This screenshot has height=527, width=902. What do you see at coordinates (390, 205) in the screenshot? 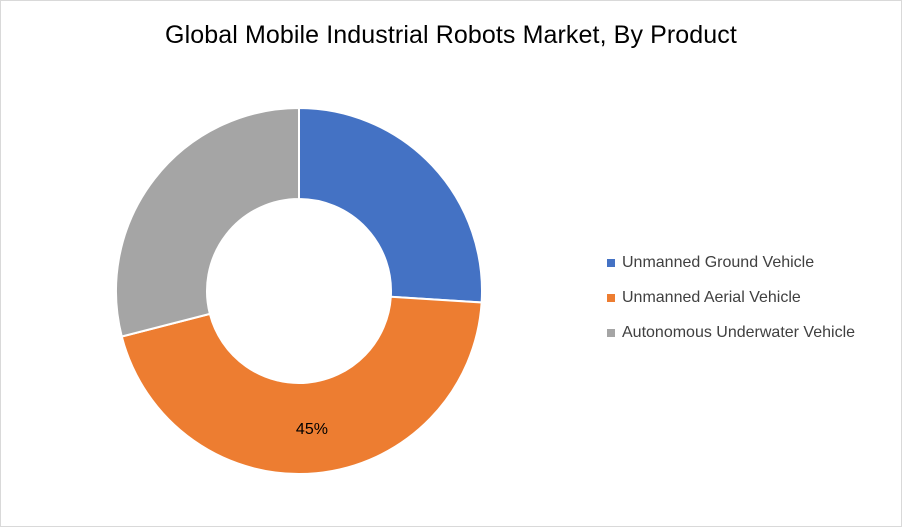
I see `slice-unmanned-ground-vehicle` at bounding box center [390, 205].